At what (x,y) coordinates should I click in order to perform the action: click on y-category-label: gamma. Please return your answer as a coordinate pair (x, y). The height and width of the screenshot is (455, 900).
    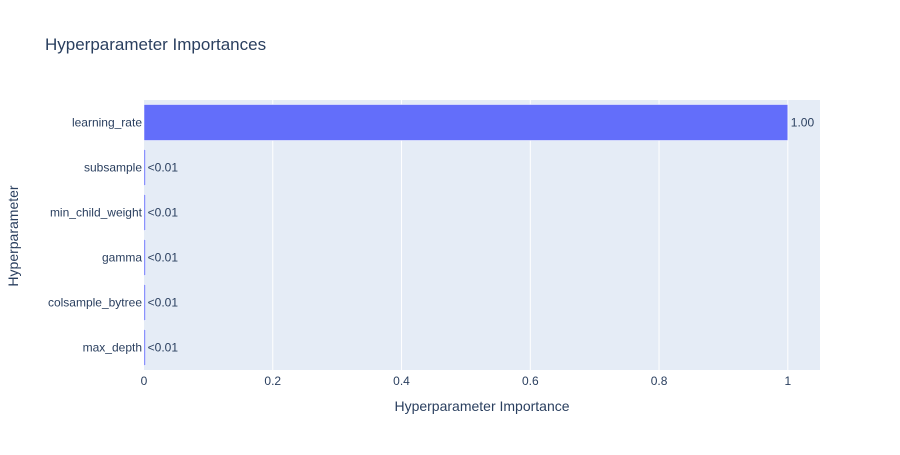
    Looking at the image, I should click on (122, 258).